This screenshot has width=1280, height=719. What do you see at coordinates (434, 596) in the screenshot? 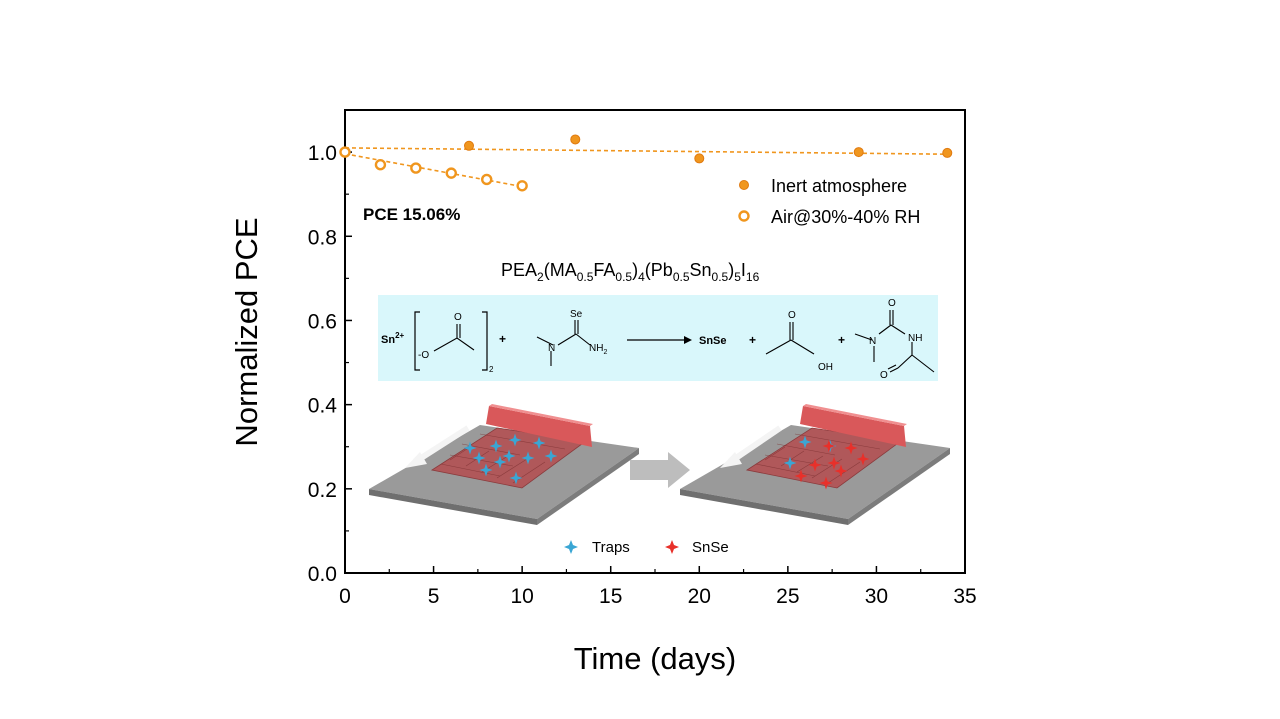
I see `x-tick-label: 5` at bounding box center [434, 596].